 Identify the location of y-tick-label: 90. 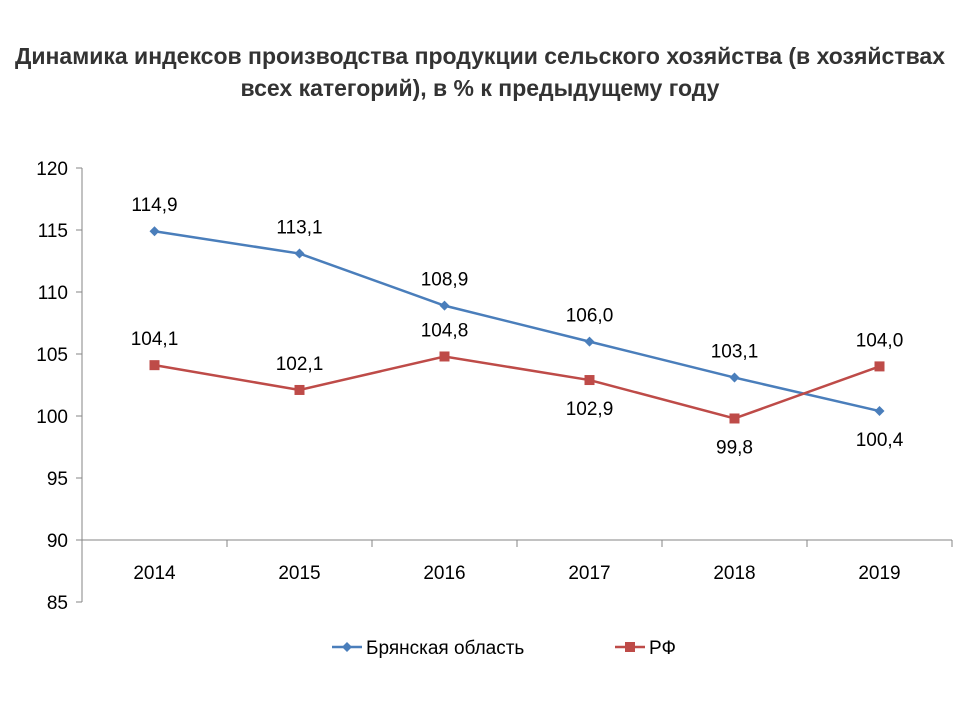
(57, 541).